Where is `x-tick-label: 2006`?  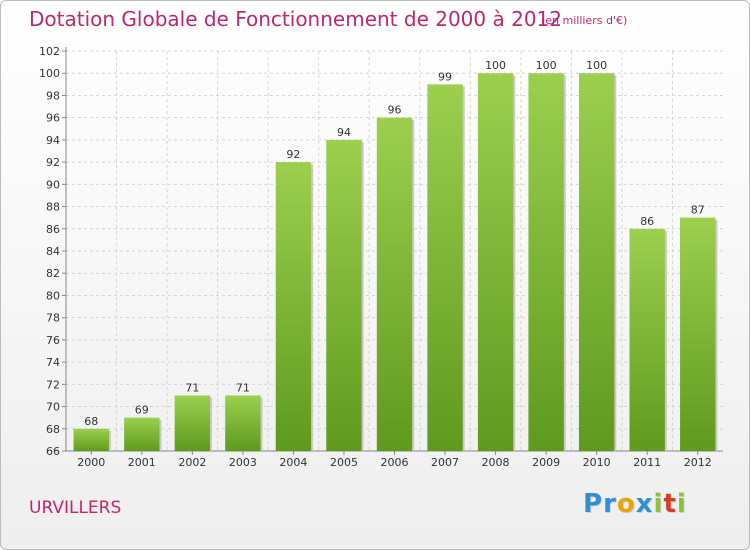
x-tick-label: 2006 is located at coordinates (395, 462).